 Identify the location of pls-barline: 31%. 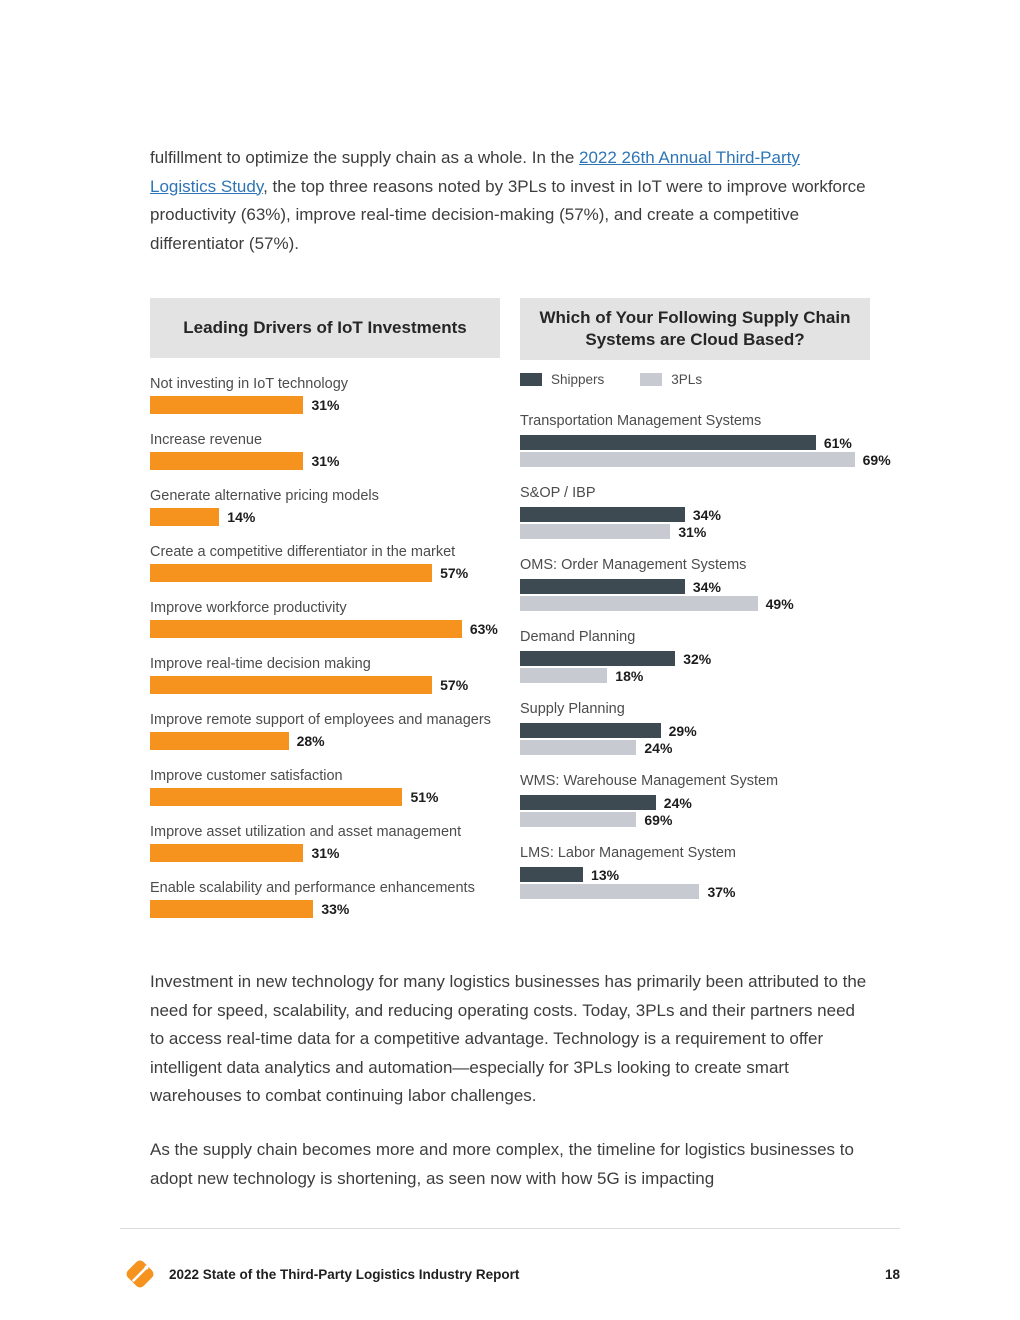
(707, 531).